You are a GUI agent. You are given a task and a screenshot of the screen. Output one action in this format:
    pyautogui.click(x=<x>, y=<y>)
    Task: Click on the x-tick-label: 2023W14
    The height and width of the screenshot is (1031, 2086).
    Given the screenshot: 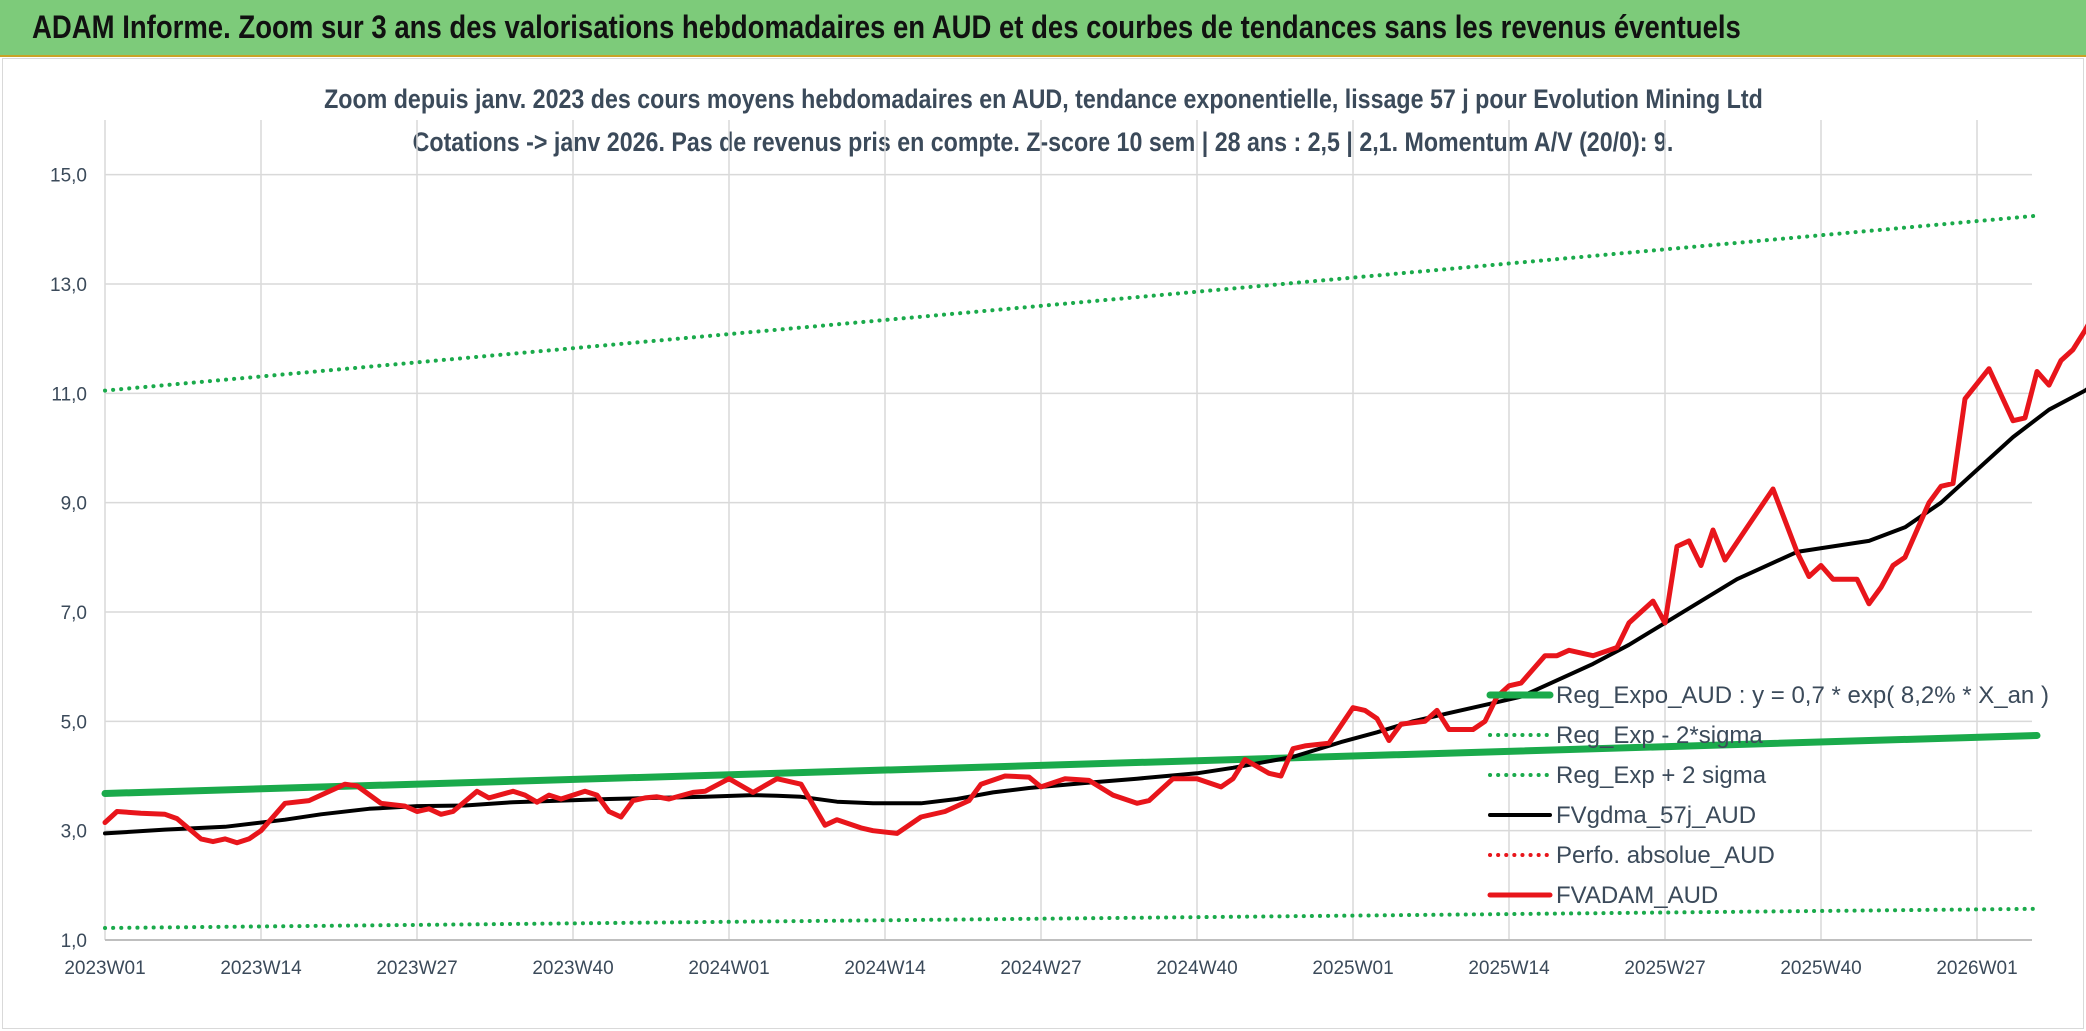 What is the action you would take?
    pyautogui.click(x=261, y=968)
    